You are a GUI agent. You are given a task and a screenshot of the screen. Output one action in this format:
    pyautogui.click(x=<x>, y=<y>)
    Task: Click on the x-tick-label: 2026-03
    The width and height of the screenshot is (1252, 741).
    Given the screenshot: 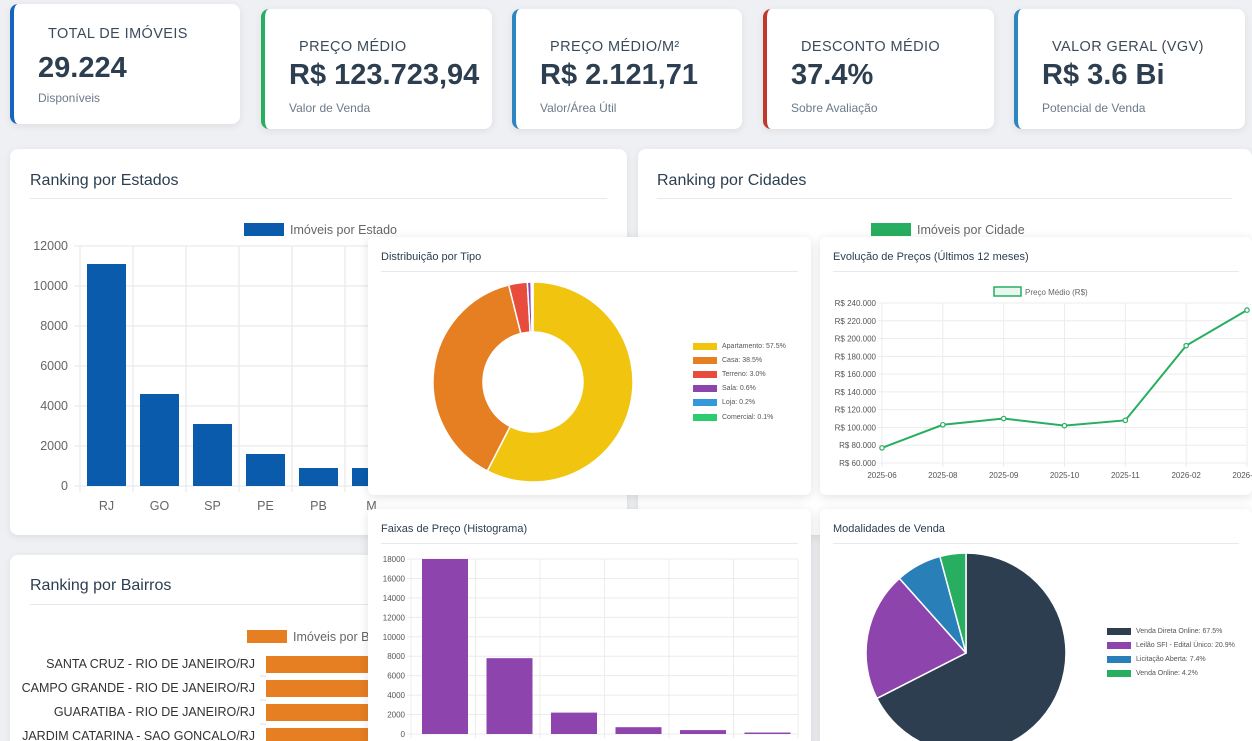 What is the action you would take?
    pyautogui.click(x=1242, y=475)
    